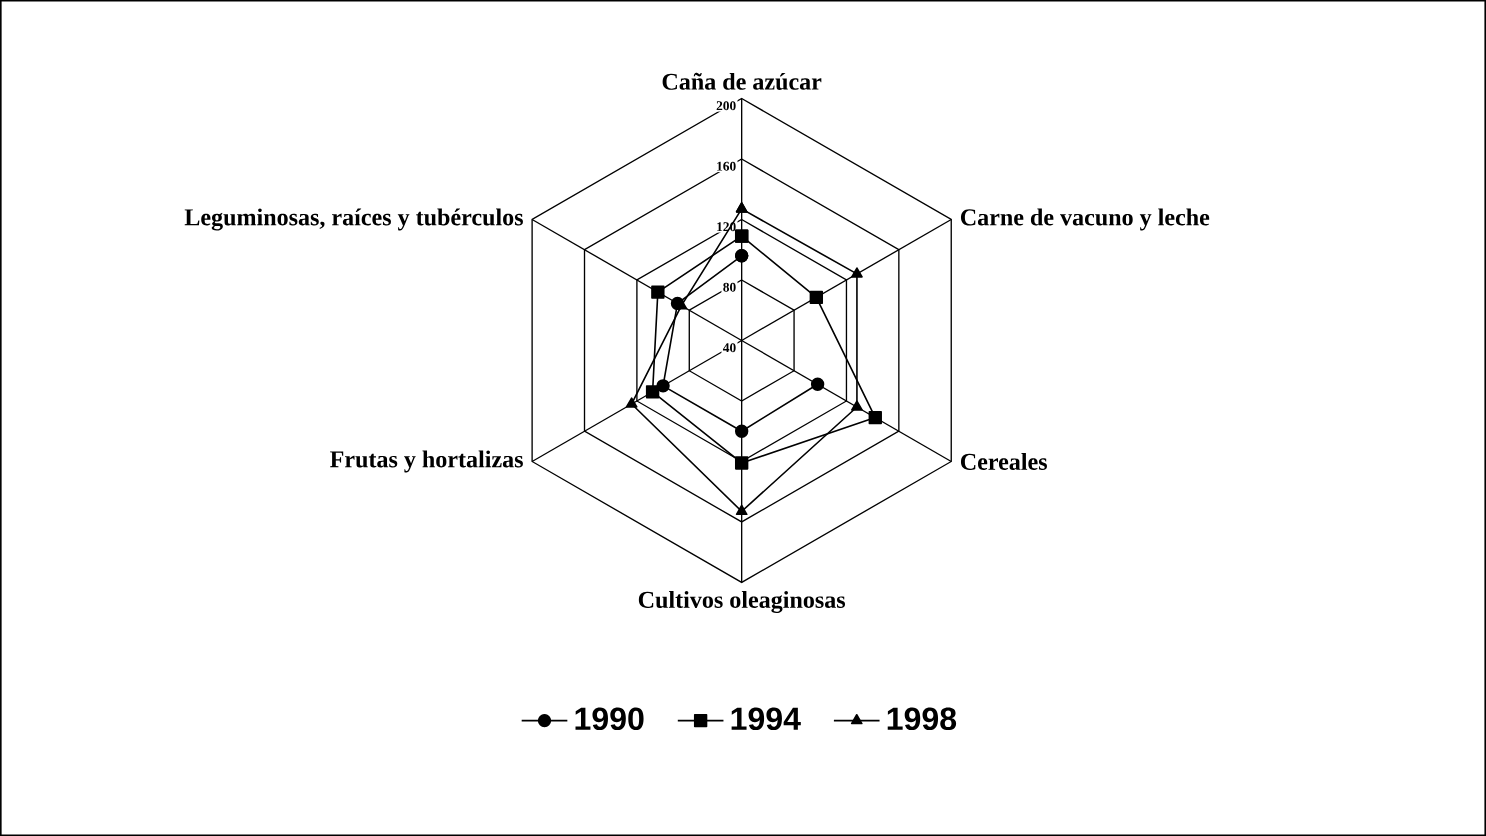  What do you see at coordinates (742, 601) in the screenshot?
I see `spoke-label: Cultivos oleaginosas` at bounding box center [742, 601].